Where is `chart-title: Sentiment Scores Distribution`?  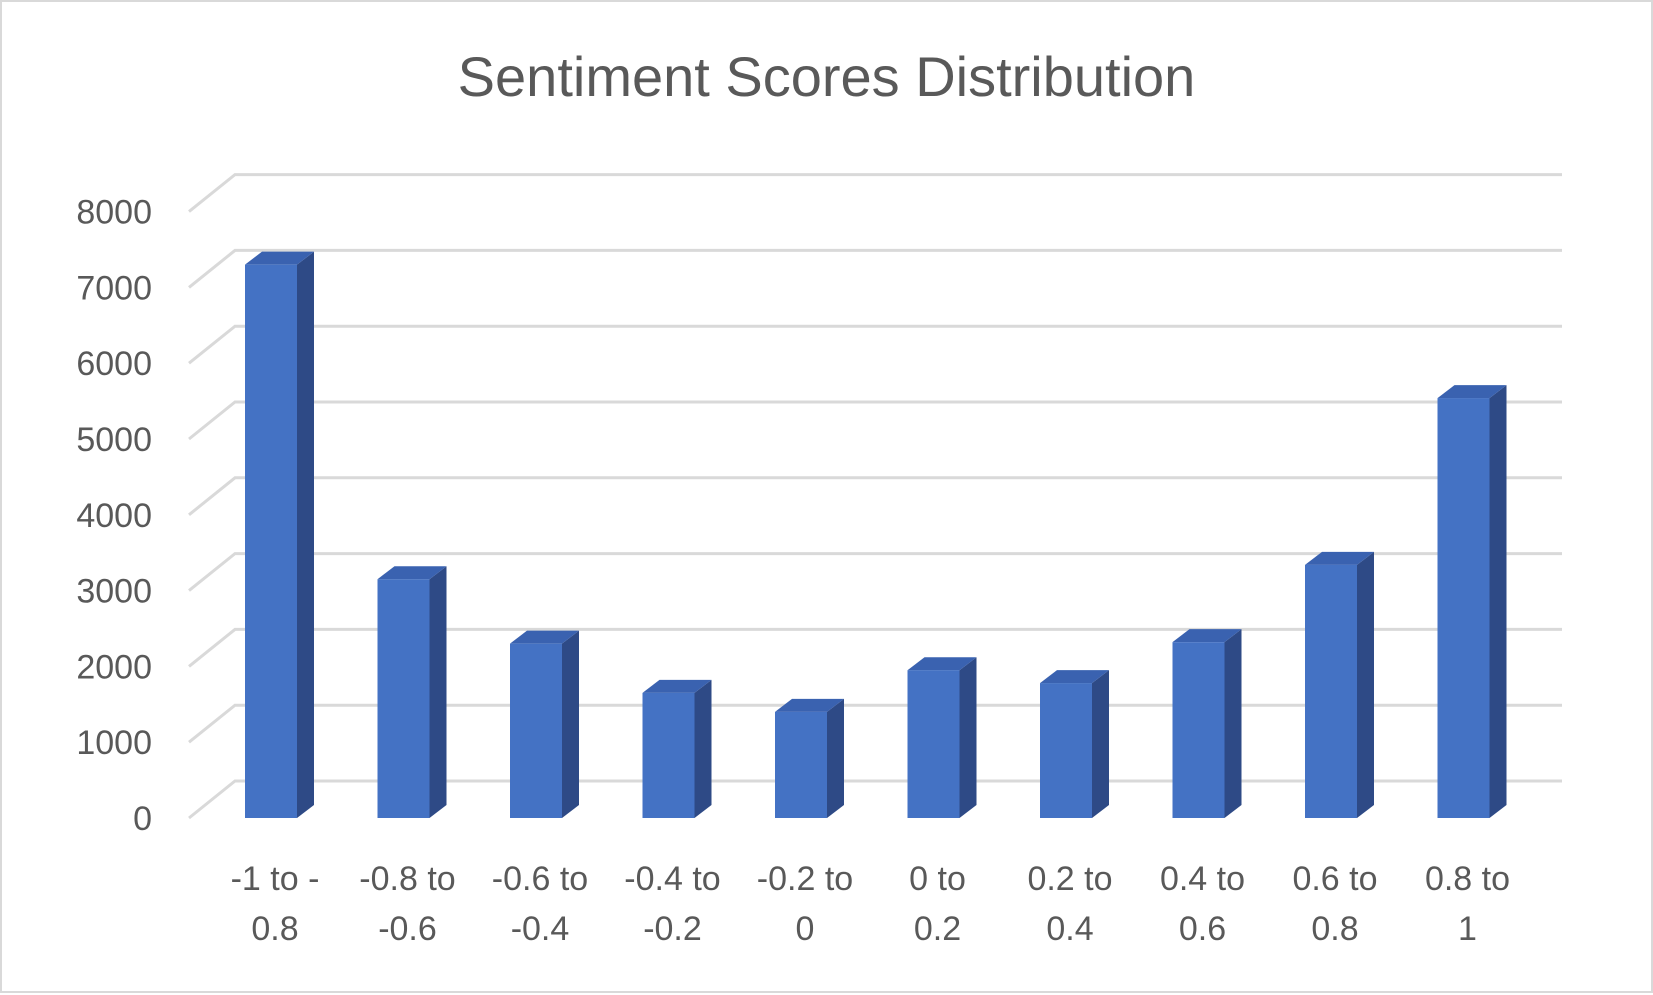 chart-title: Sentiment Scores Distribution is located at coordinates (826, 76).